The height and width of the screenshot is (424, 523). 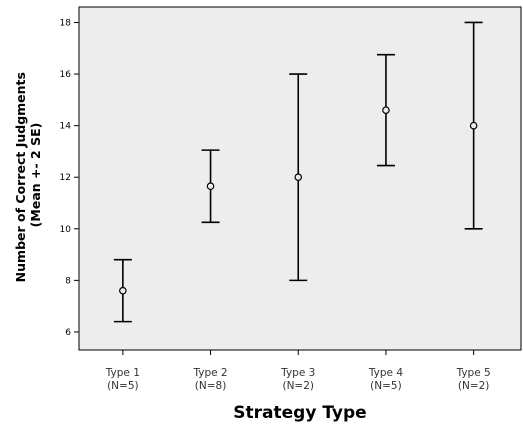 What do you see at coordinates (66, 127) in the screenshot?
I see `y-tick-label: 14` at bounding box center [66, 127].